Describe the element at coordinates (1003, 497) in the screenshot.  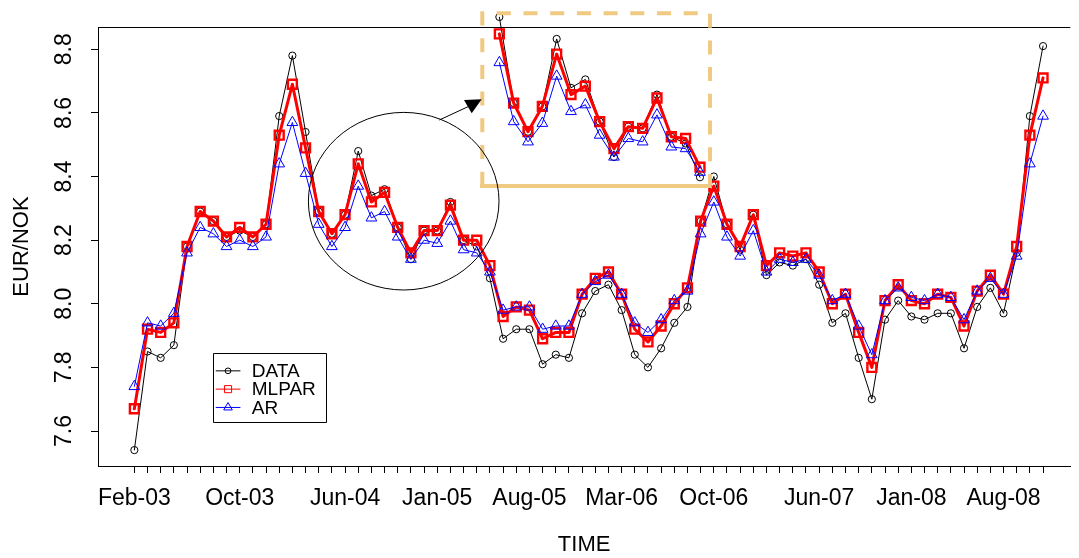
I see `x-tick-label: Aug-08` at that location.